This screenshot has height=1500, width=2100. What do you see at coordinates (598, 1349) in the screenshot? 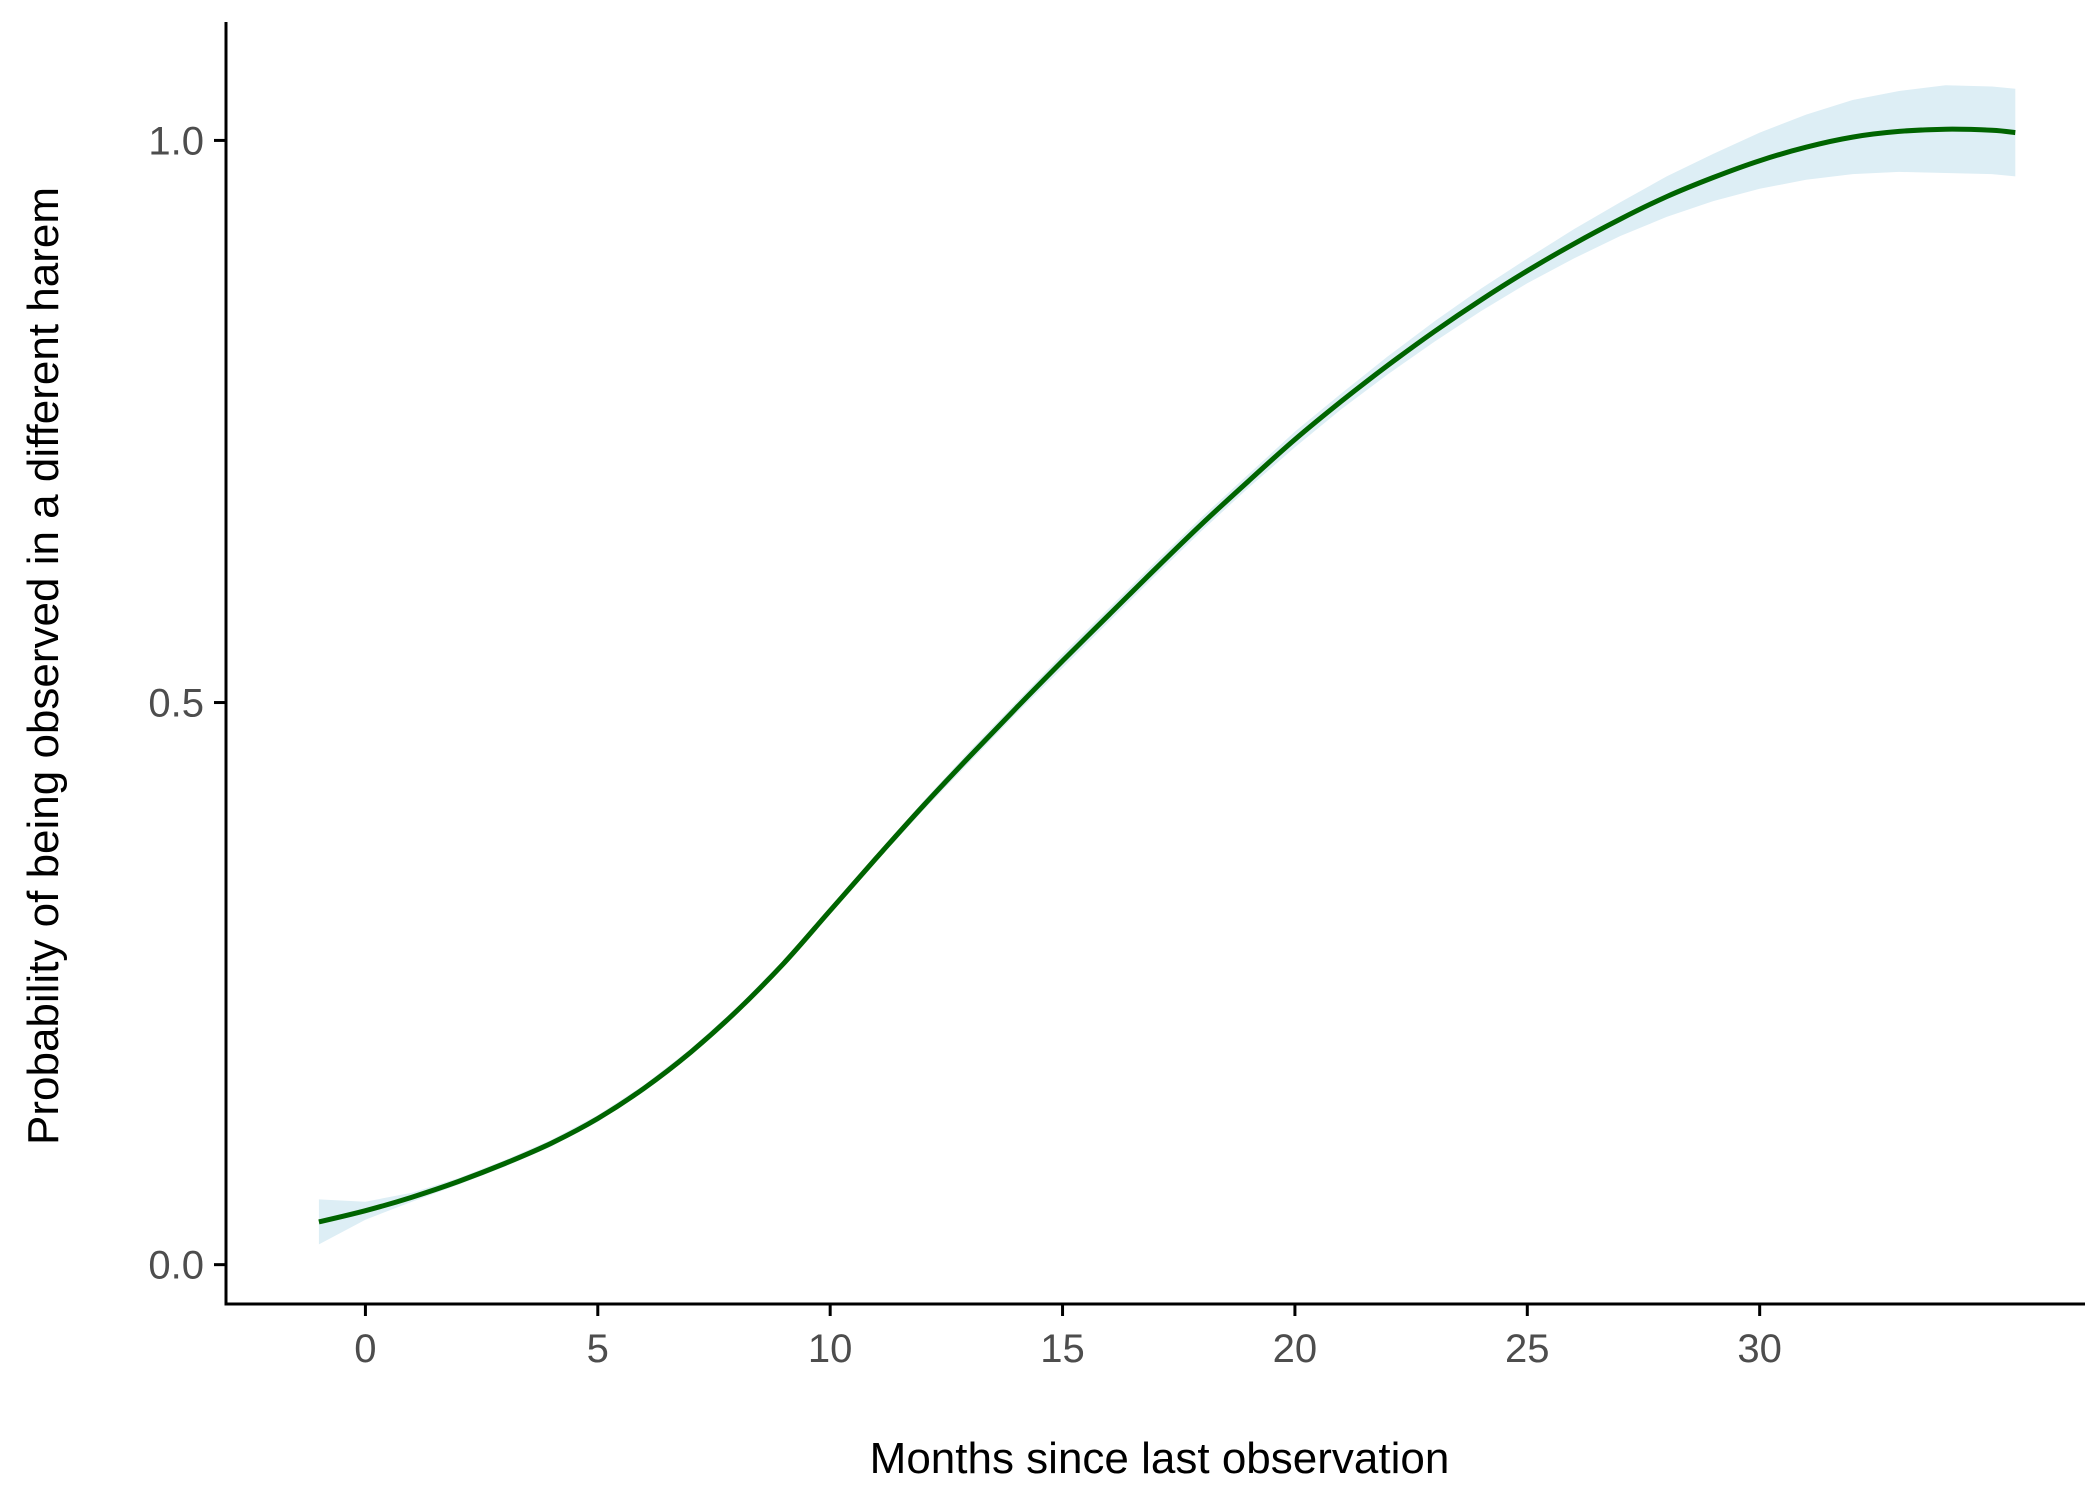
I see `x-tick-label: 5` at bounding box center [598, 1349].